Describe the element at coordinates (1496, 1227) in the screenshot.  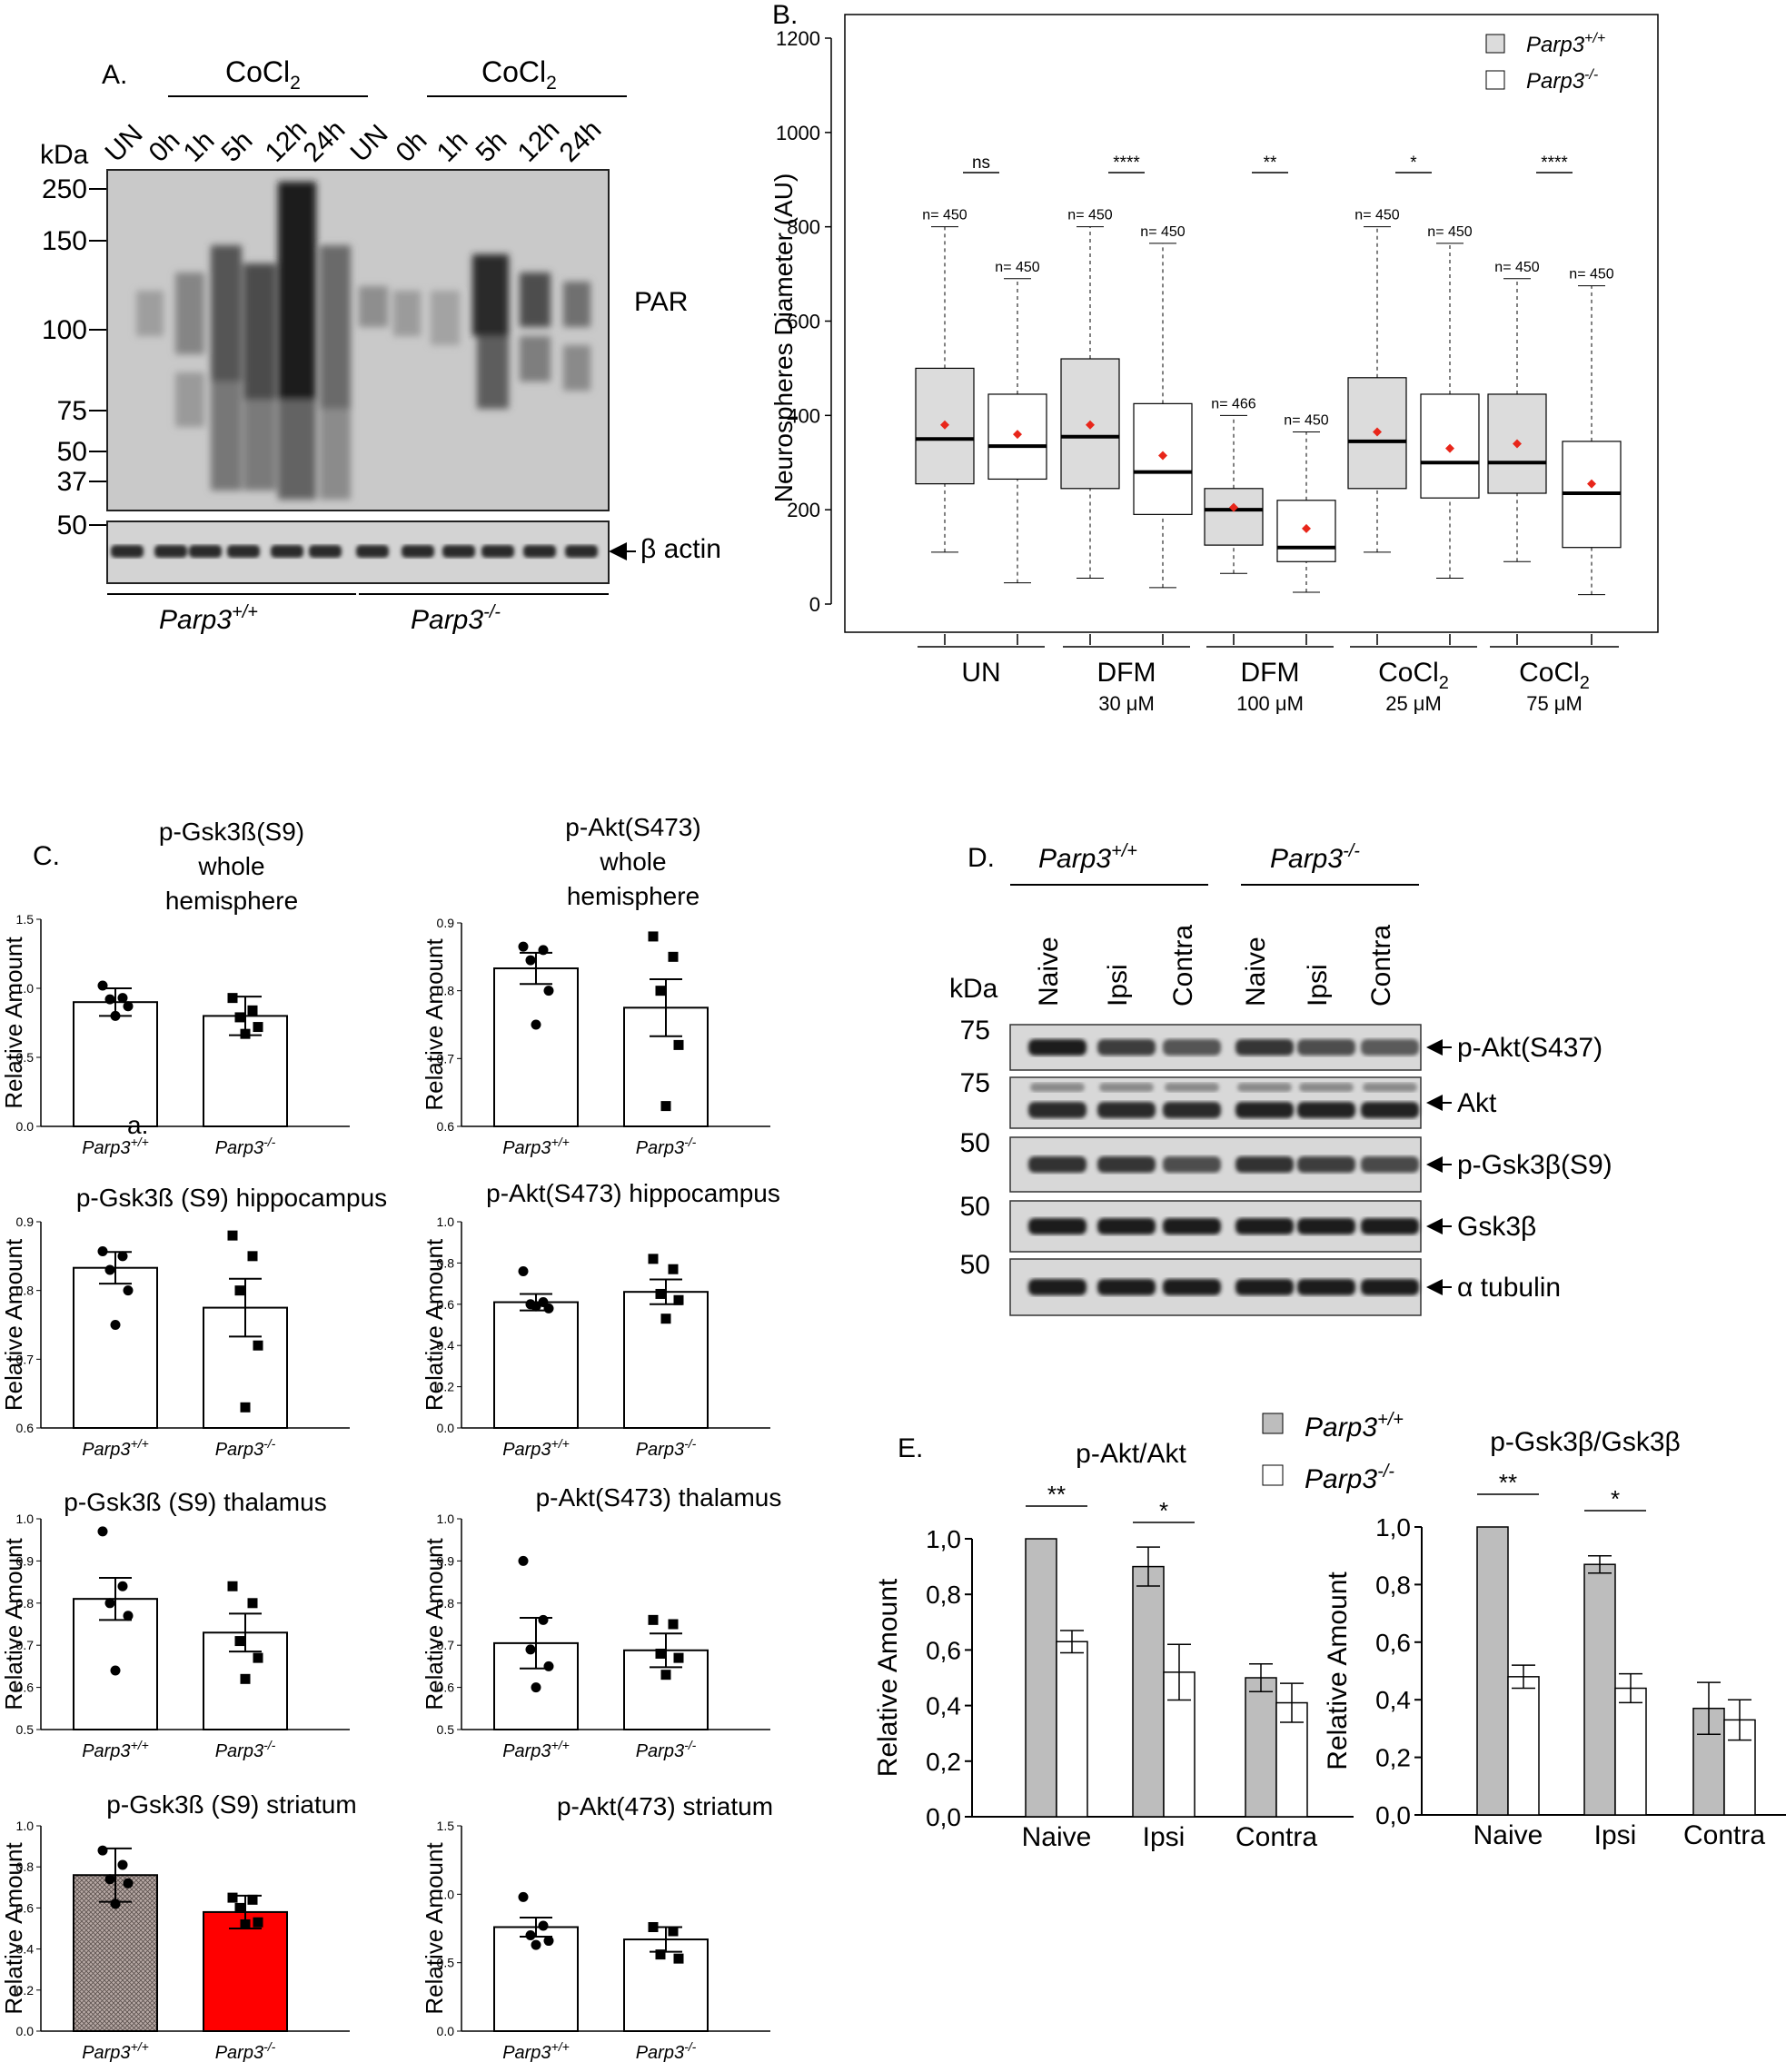
I see `band-label: Gsk3β` at that location.